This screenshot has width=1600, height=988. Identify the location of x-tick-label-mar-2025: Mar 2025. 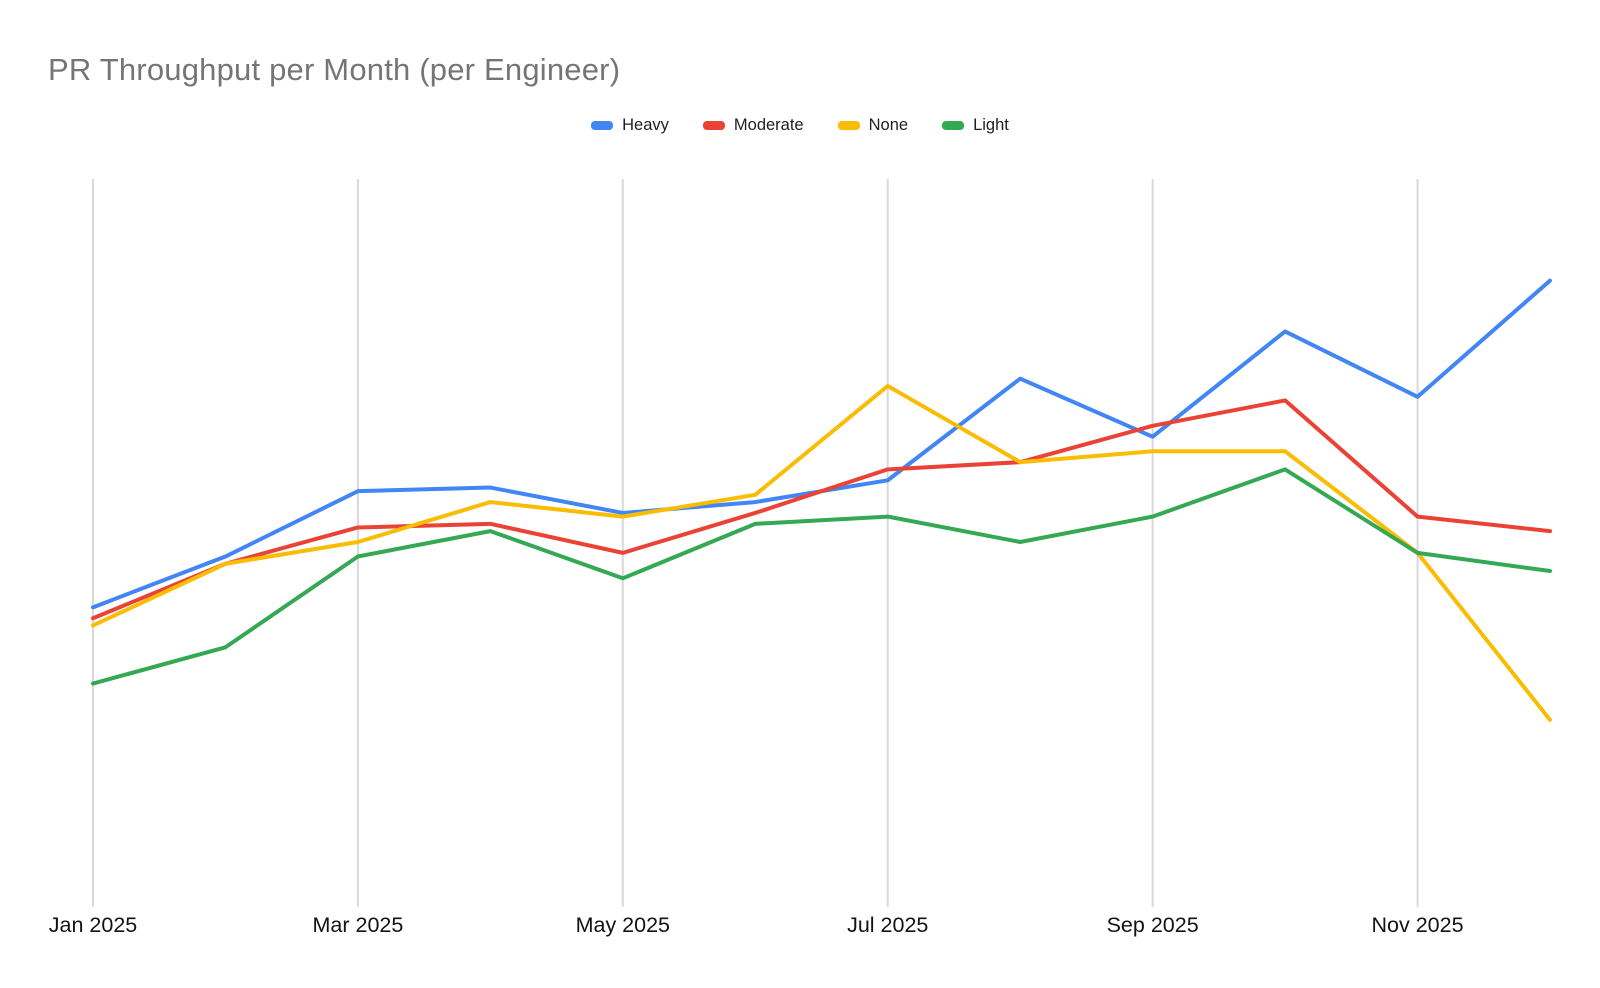
(357, 925).